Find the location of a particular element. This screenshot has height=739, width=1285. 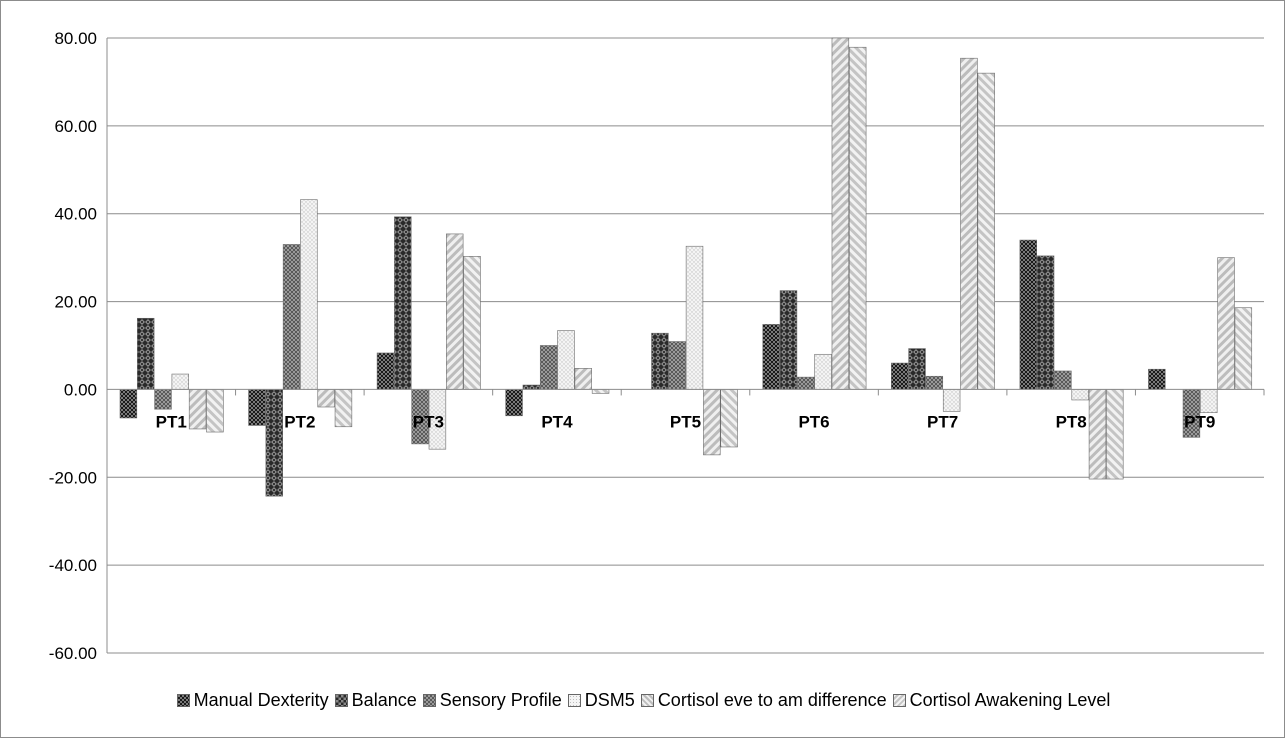

x-tick-label: PT5 is located at coordinates (685, 421).